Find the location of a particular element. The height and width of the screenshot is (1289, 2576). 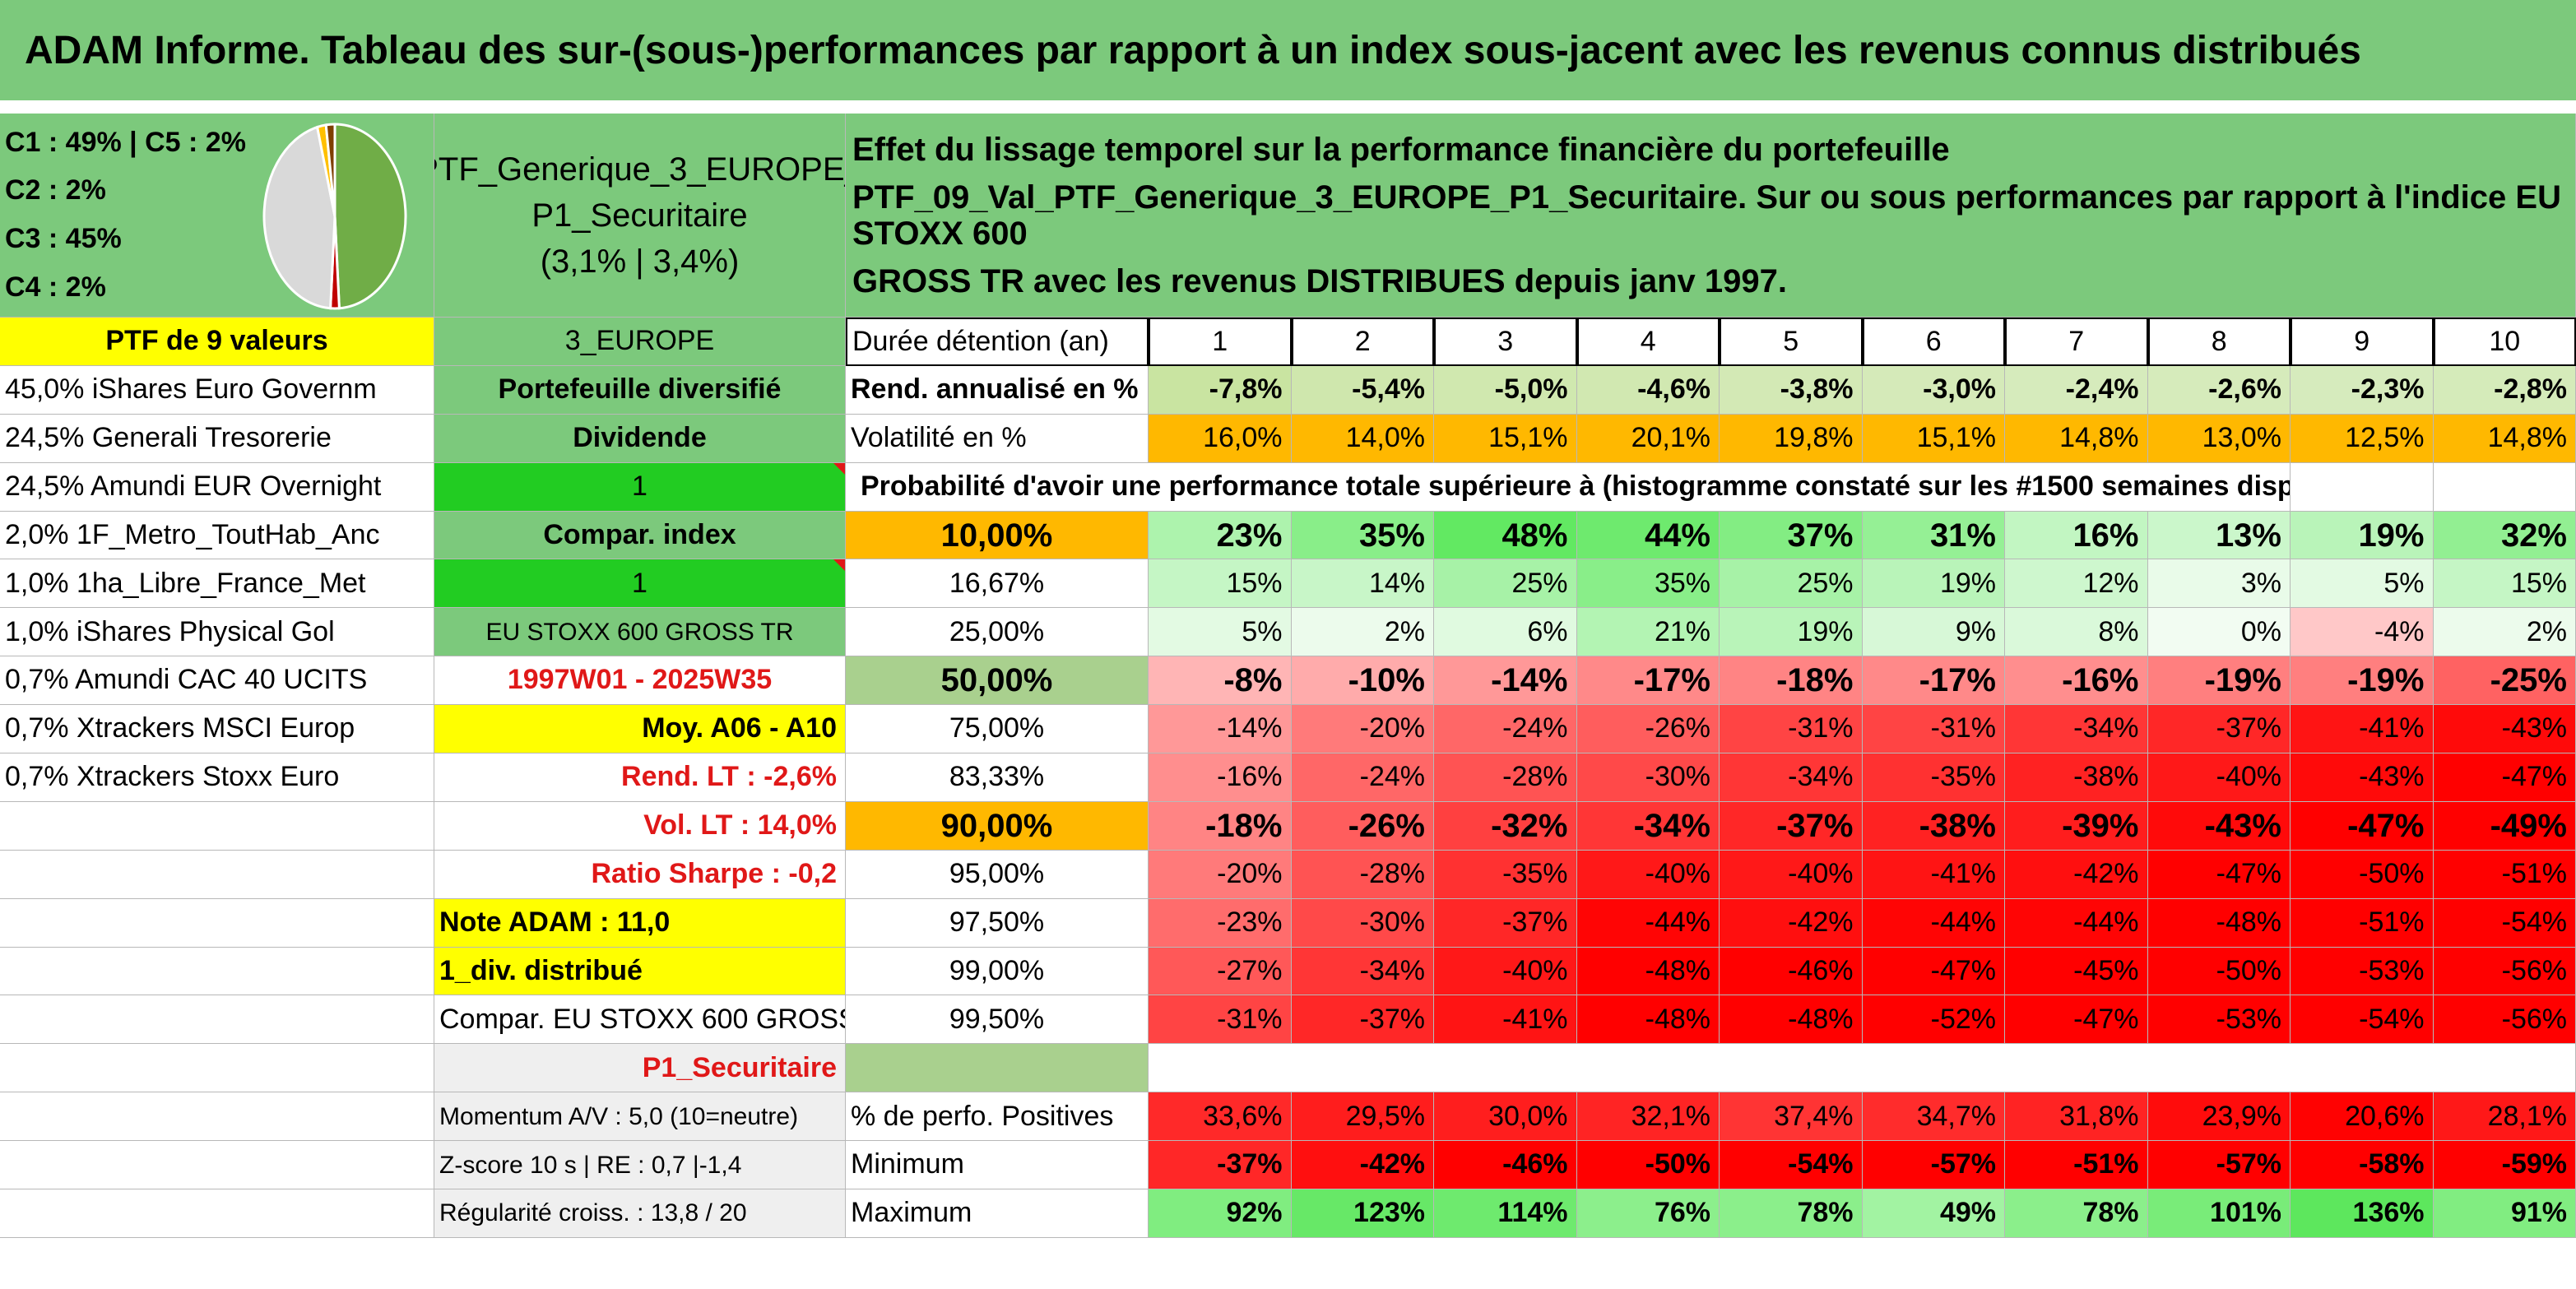

minimum-value: -50% is located at coordinates (1648, 1165).